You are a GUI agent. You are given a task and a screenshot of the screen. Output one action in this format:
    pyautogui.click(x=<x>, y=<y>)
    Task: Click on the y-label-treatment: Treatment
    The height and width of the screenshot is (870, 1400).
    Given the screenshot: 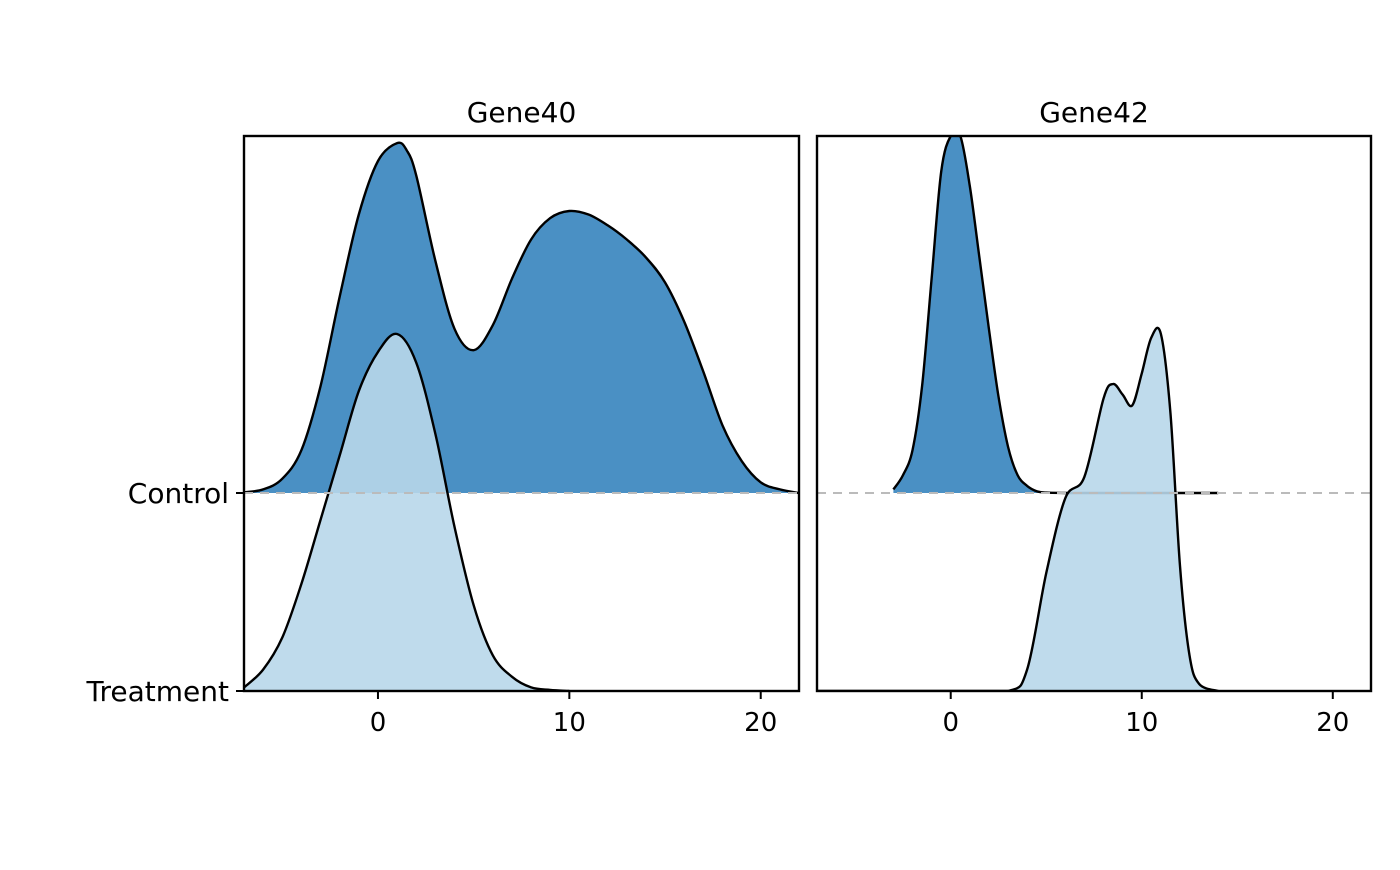 What is the action you would take?
    pyautogui.click(x=157, y=691)
    